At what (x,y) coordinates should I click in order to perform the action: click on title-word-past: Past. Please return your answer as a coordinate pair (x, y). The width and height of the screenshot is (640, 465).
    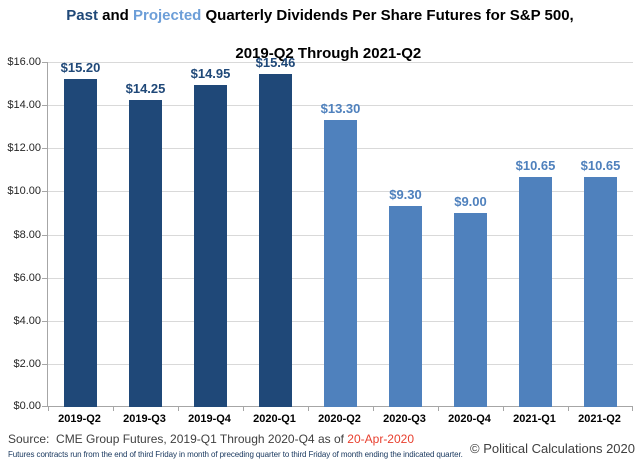
    Looking at the image, I should click on (82, 15).